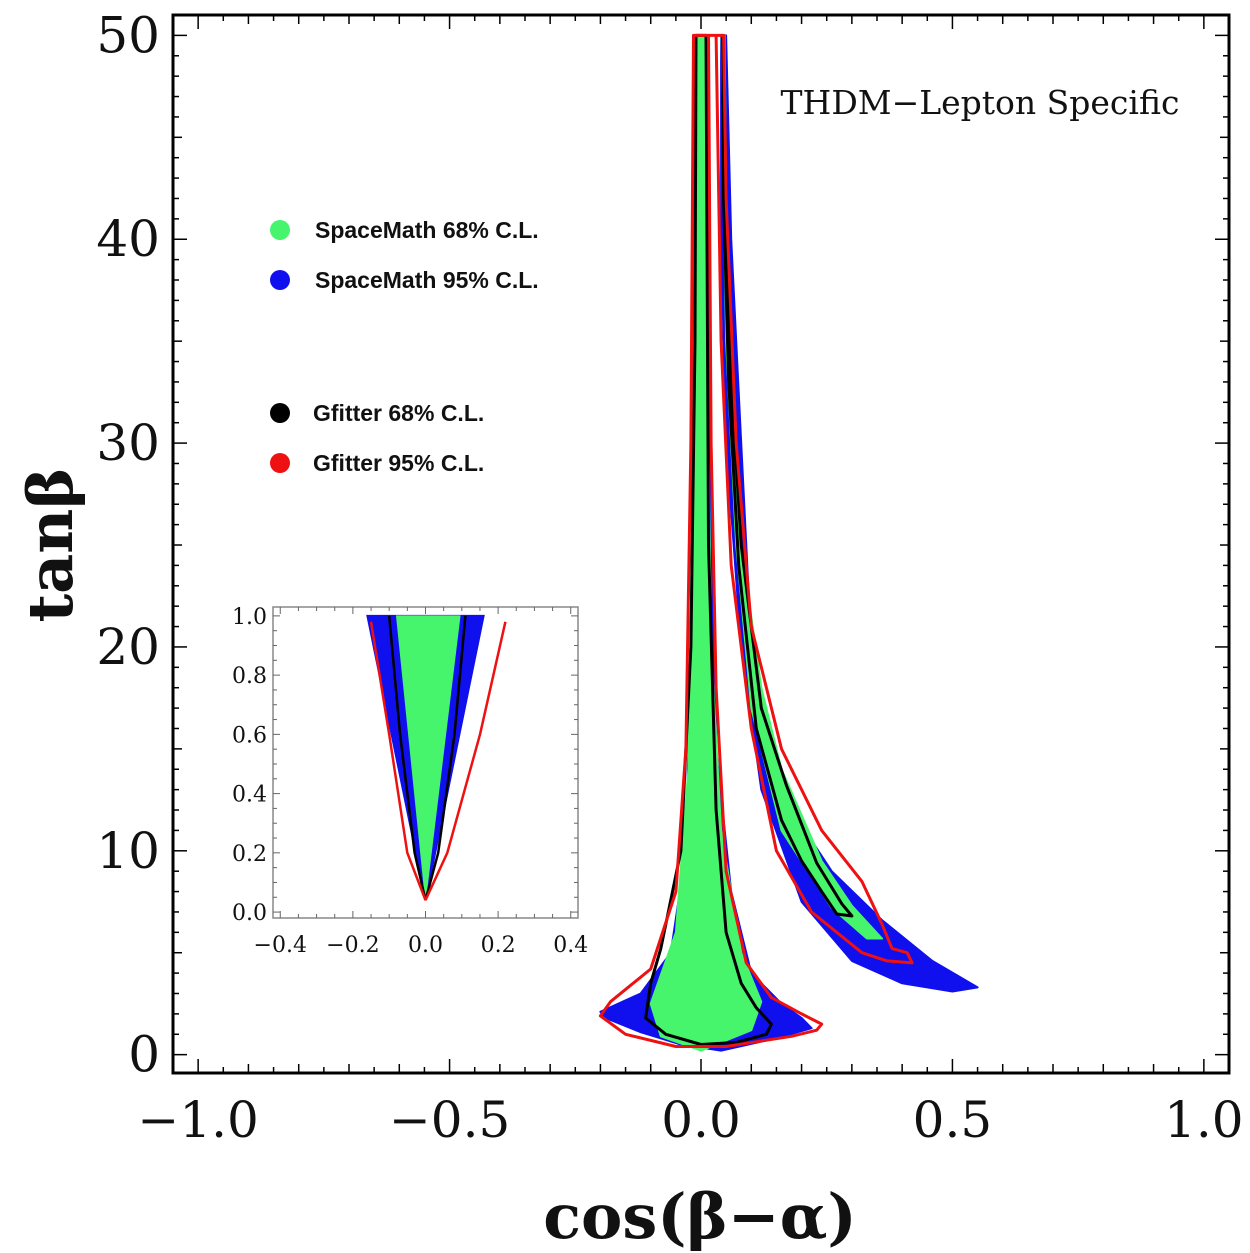 Image resolution: width=1250 pixels, height=1253 pixels. I want to click on inset-y-tick-label: 0.6, so click(249, 735).